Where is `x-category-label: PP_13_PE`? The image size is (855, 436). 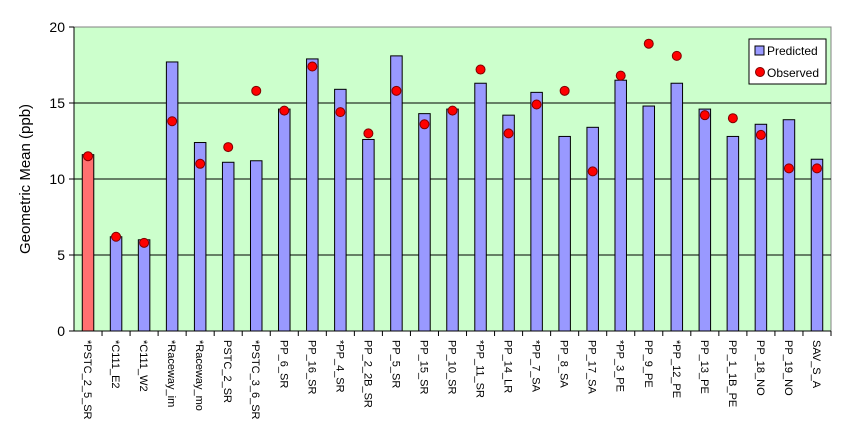 x-category-label: PP_13_PE is located at coordinates (704, 367).